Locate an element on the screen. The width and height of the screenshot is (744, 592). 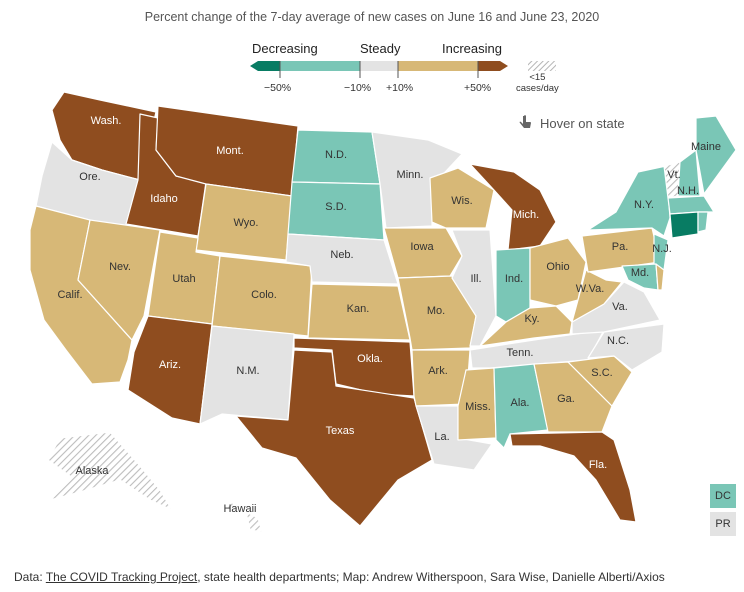
legend-hatch-note-line1: <15 is located at coordinates (537, 77).